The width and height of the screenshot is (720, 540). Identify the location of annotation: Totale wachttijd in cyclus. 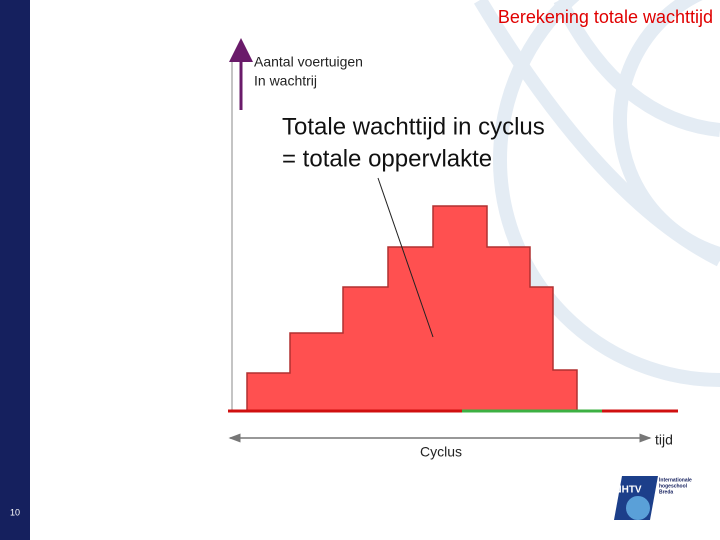
(413, 126).